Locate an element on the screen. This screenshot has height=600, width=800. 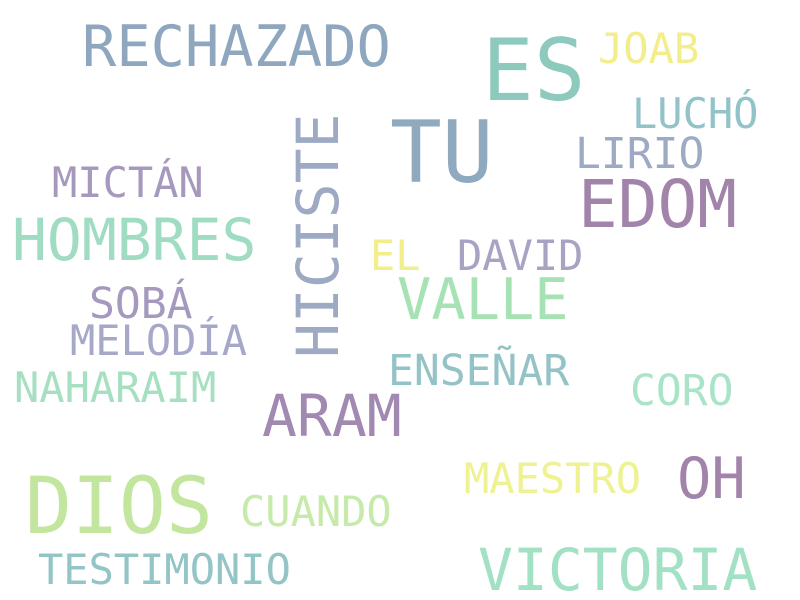
word-victoria: VICTORIA is located at coordinates (618, 568).